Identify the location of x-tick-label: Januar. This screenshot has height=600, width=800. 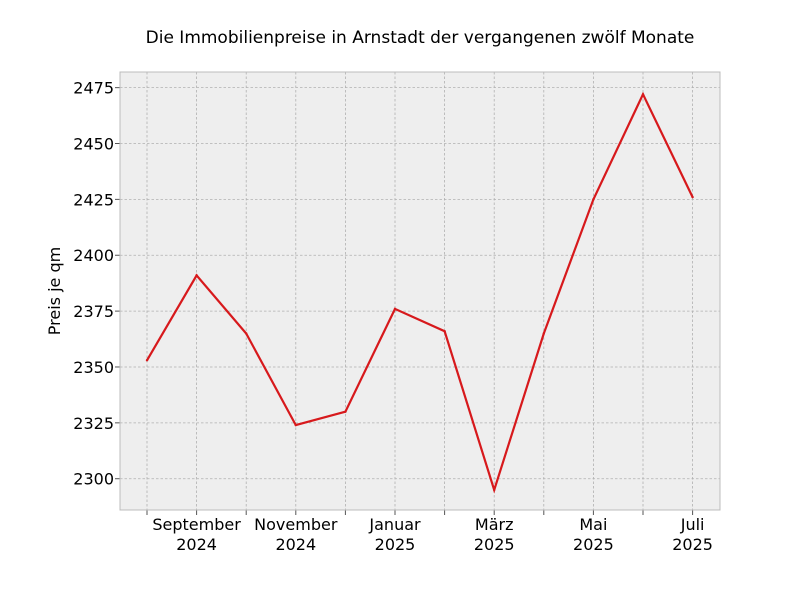
(394, 524).